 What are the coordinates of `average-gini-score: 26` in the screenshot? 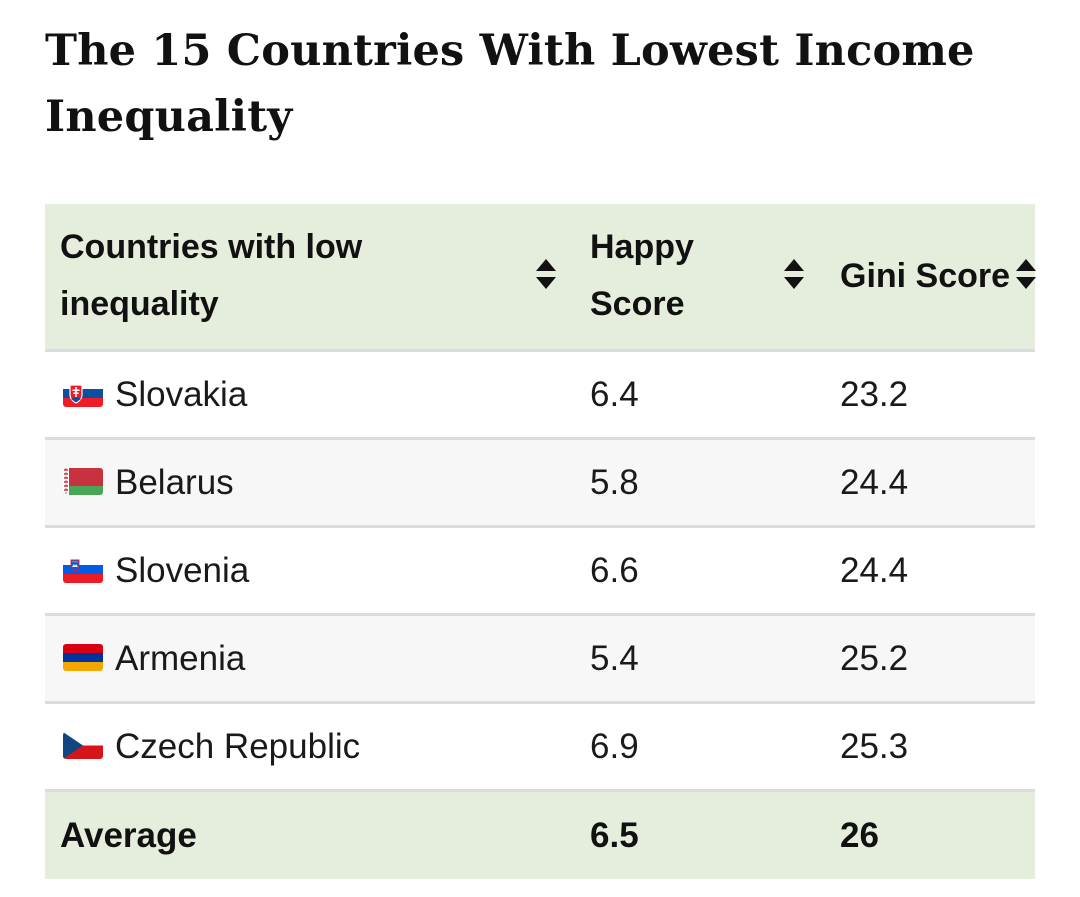 It's located at (859, 835).